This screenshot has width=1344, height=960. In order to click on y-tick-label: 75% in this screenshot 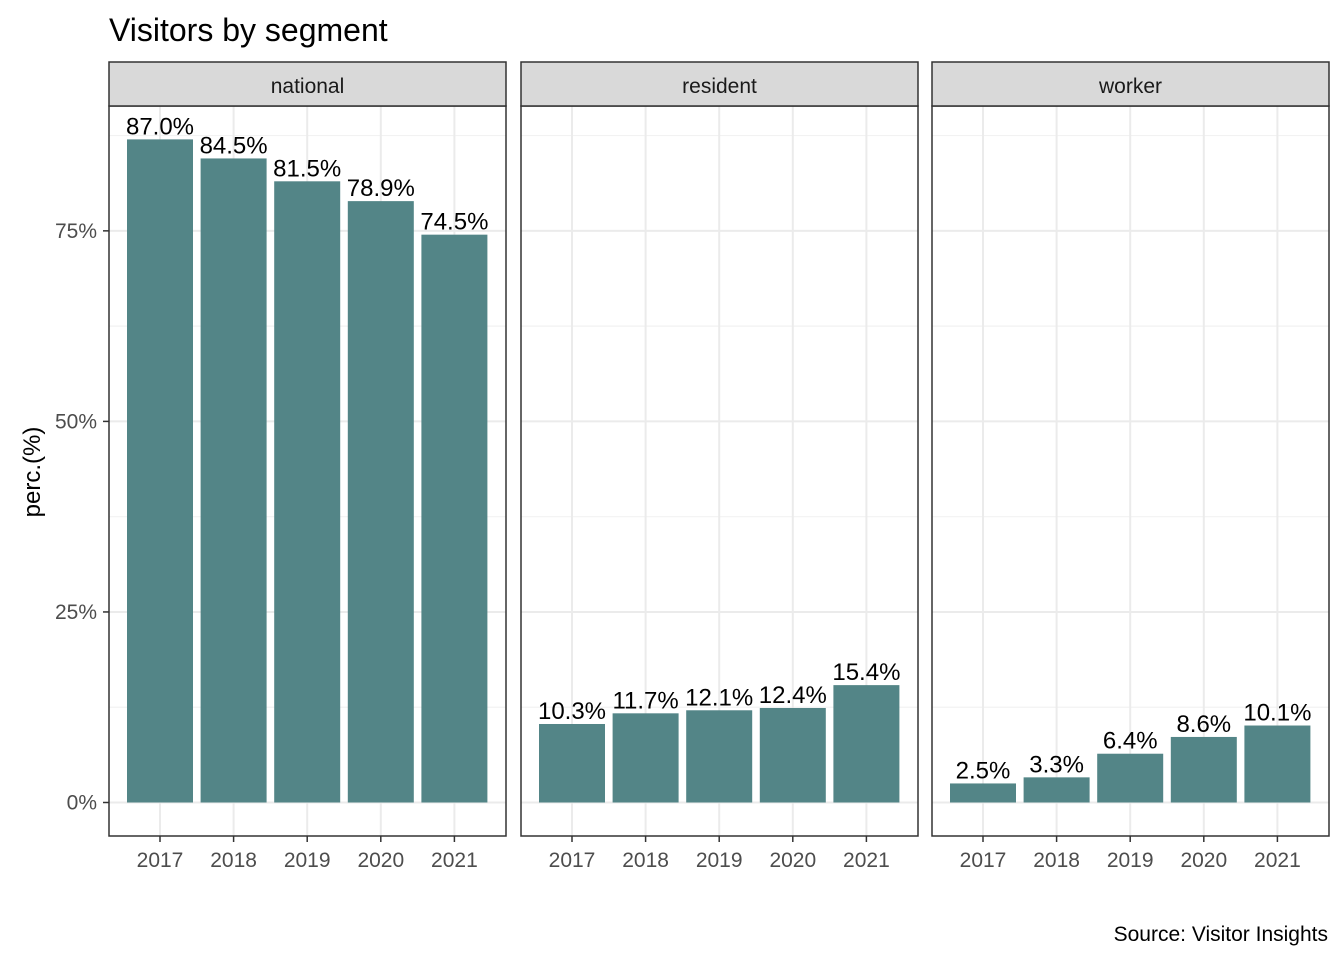, I will do `click(76, 231)`.